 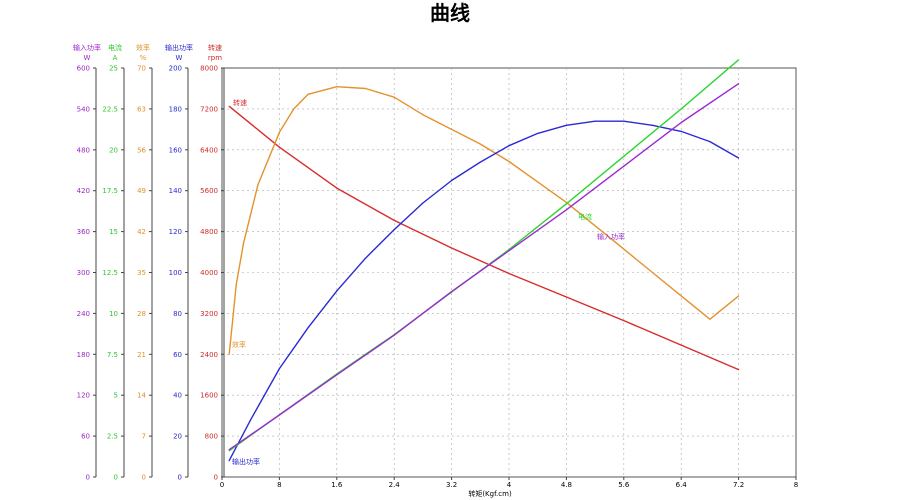 What do you see at coordinates (116, 396) in the screenshot?
I see `y-tick-label: 5` at bounding box center [116, 396].